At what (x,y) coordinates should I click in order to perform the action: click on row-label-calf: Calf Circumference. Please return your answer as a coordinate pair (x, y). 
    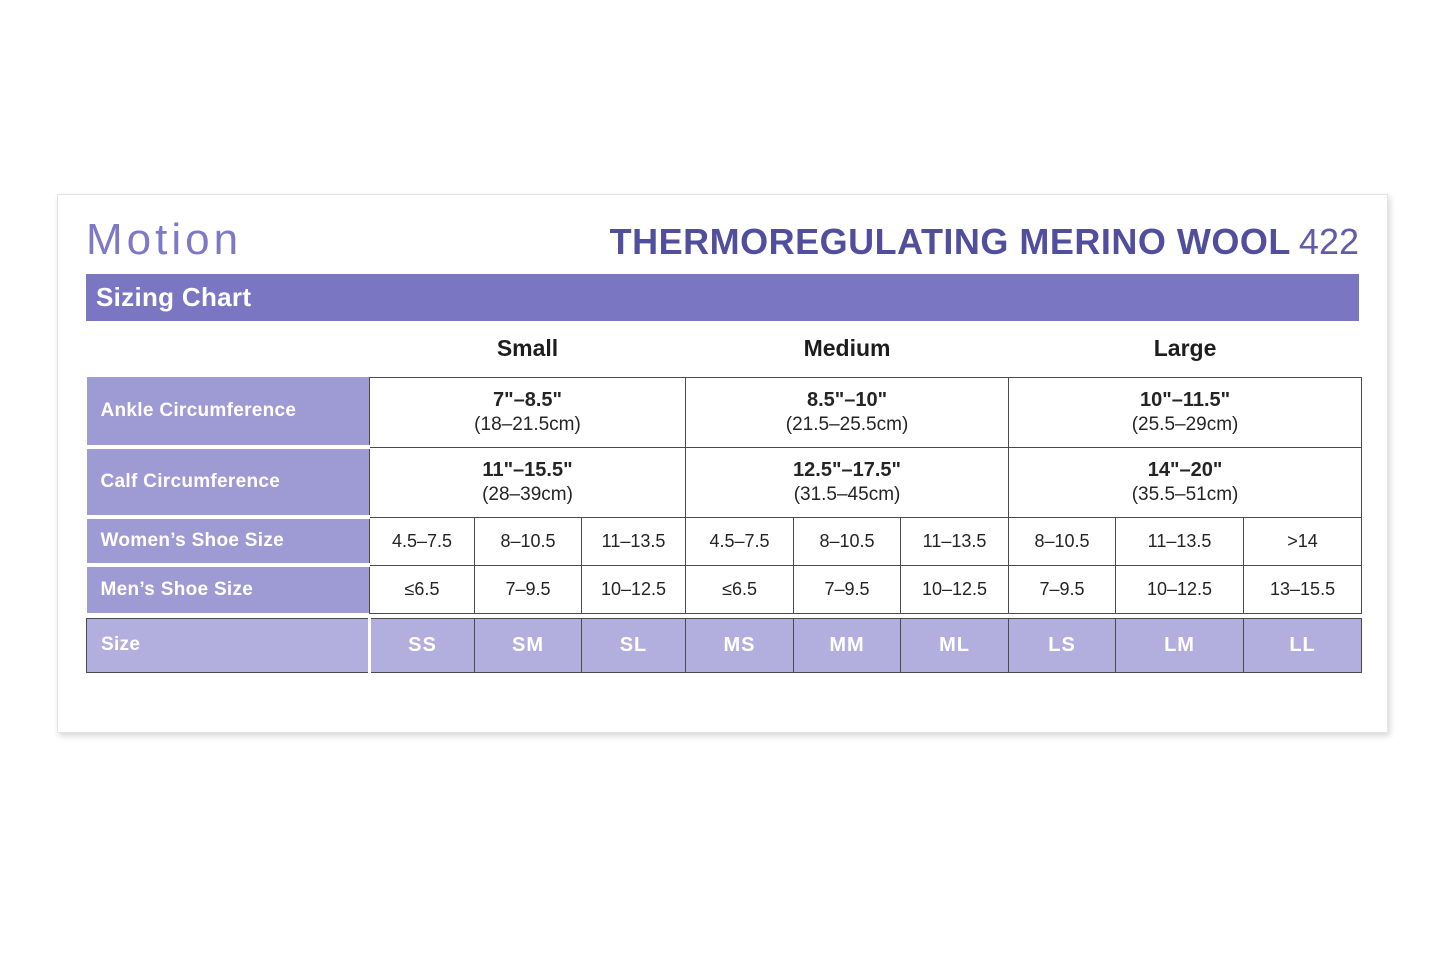
    Looking at the image, I should click on (228, 483).